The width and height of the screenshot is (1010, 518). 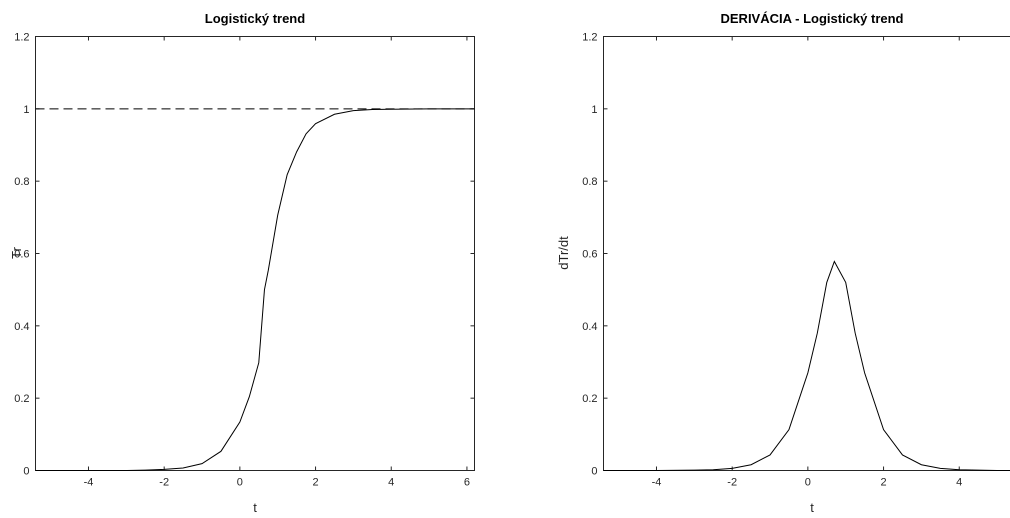 I want to click on x-tick-label: 6, so click(x=467, y=483).